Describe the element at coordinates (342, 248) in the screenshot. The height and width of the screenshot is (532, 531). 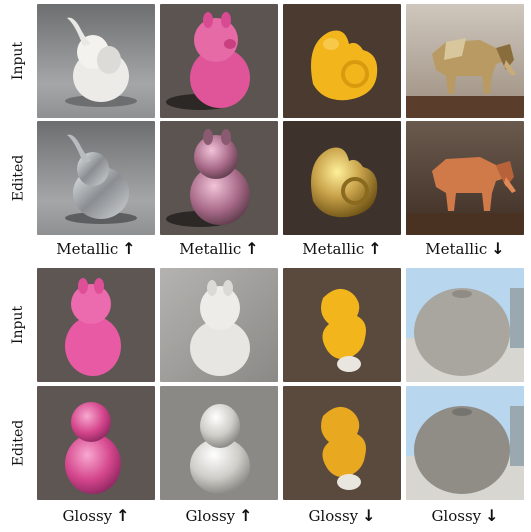
I see `caption-top-3: Metallic ↑` at that location.